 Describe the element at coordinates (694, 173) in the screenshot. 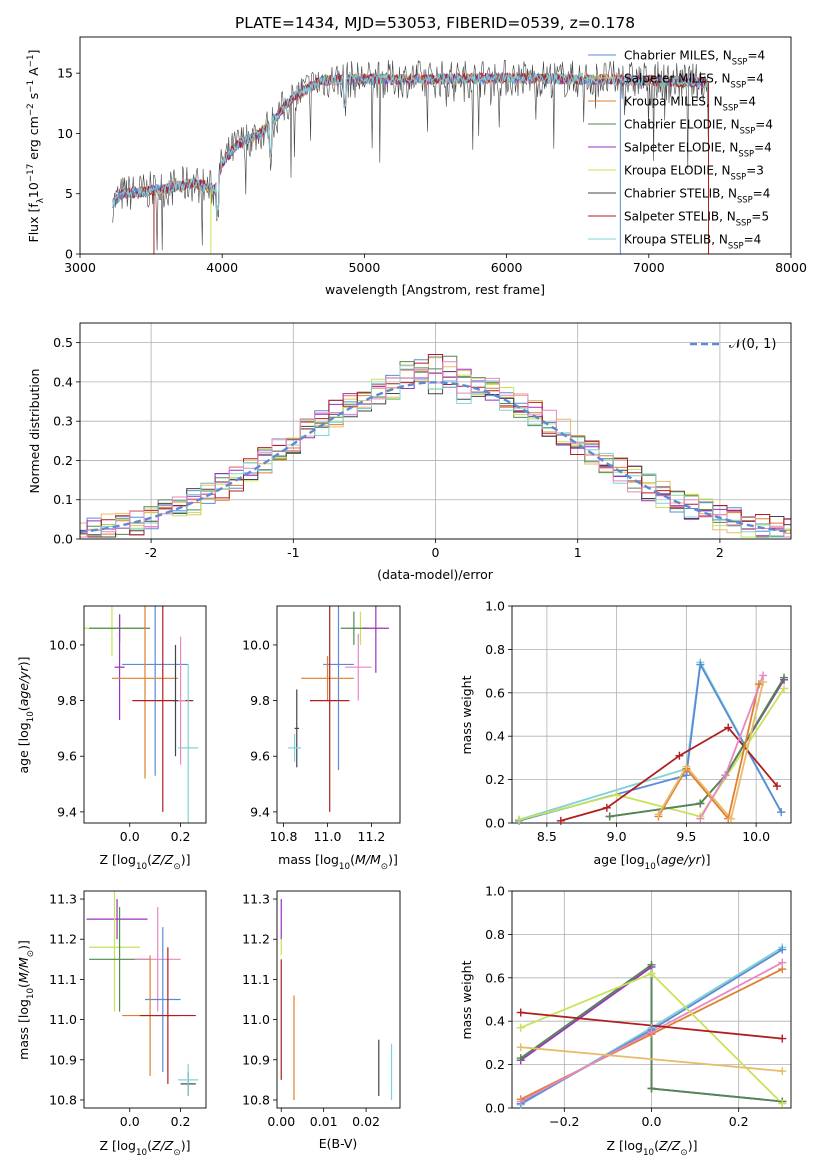

I see `legend-entry: Kroupa ELODIE, NSSP=3` at that location.